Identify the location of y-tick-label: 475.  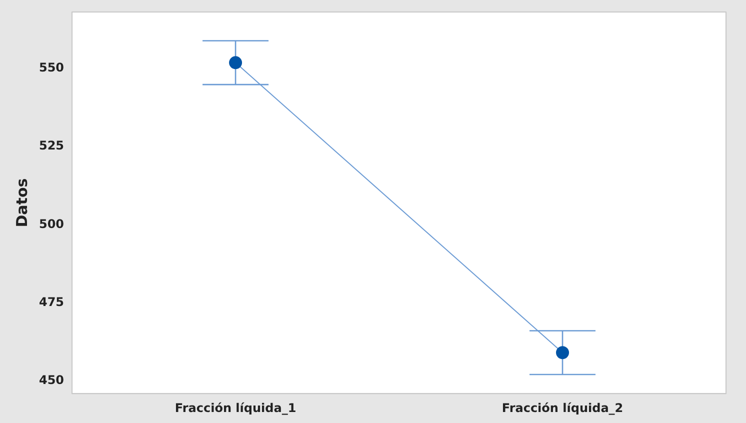
(51, 302).